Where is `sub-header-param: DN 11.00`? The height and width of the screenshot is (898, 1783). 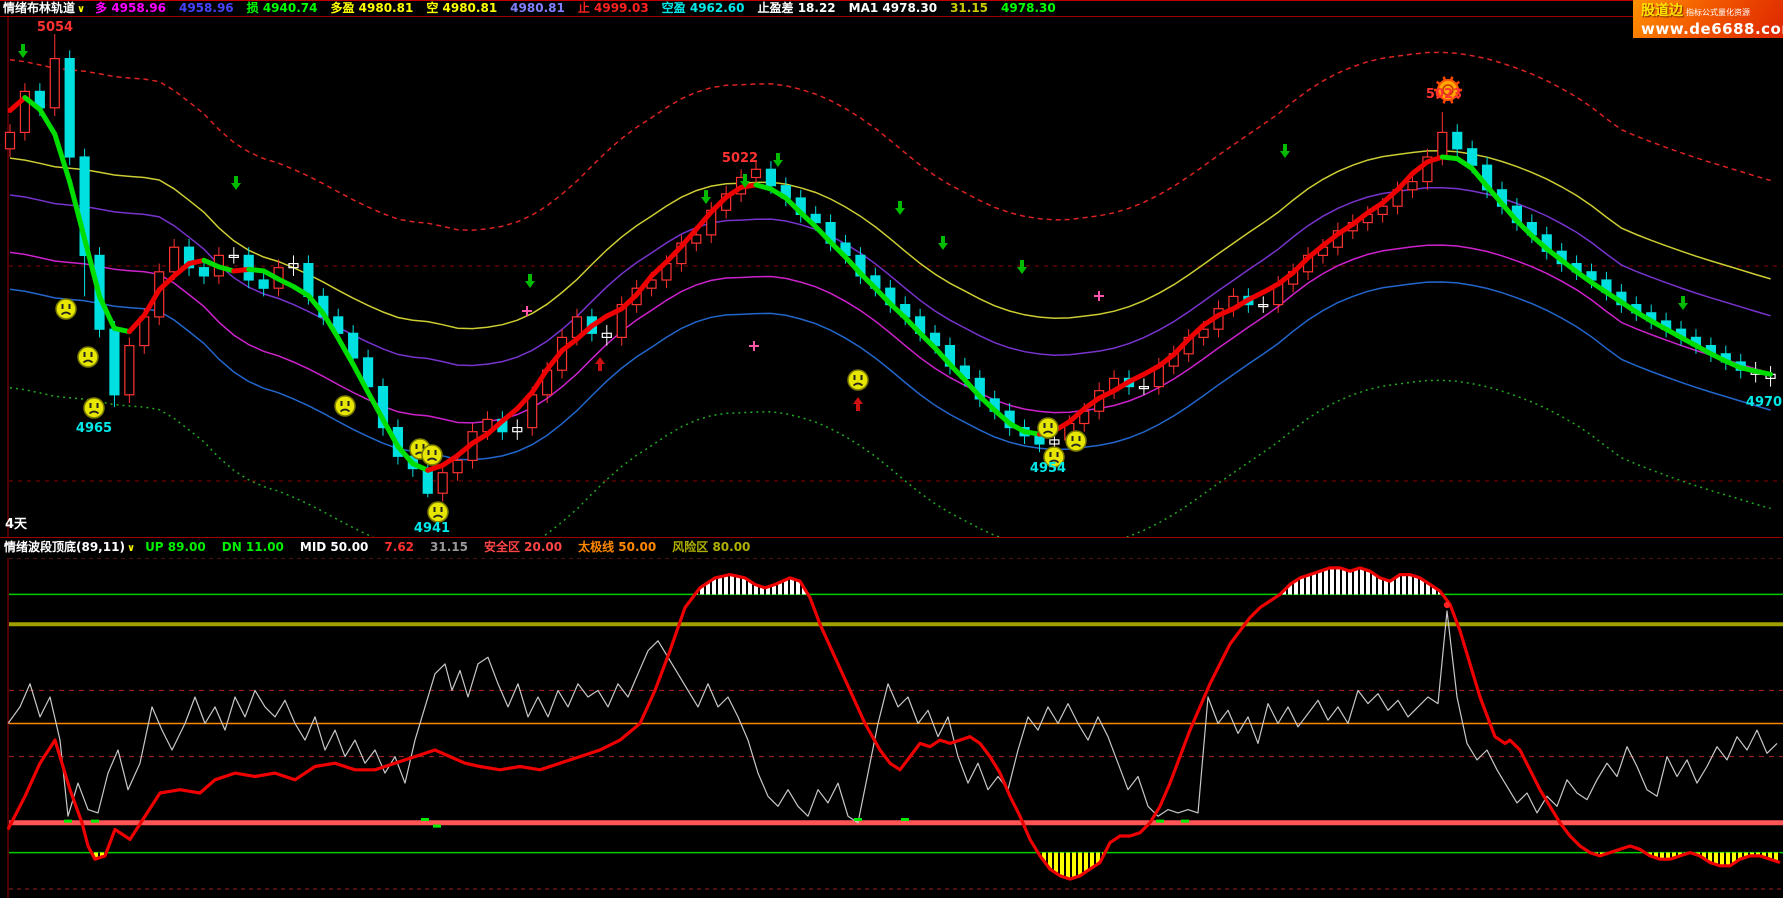 sub-header-param: DN 11.00 is located at coordinates (252, 547).